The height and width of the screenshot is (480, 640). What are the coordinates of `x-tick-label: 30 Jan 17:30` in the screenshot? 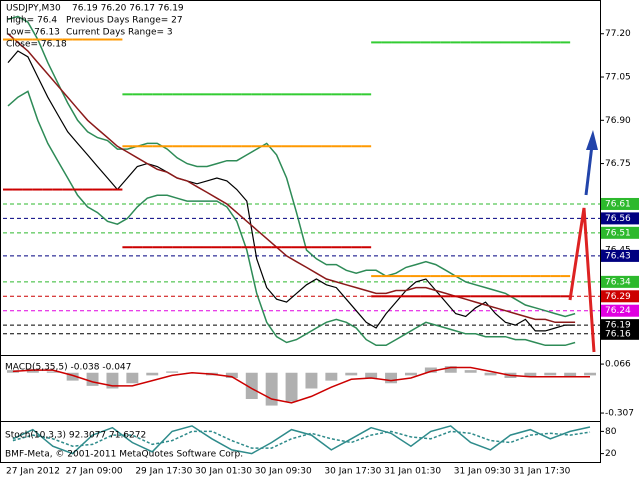 It's located at (352, 472).